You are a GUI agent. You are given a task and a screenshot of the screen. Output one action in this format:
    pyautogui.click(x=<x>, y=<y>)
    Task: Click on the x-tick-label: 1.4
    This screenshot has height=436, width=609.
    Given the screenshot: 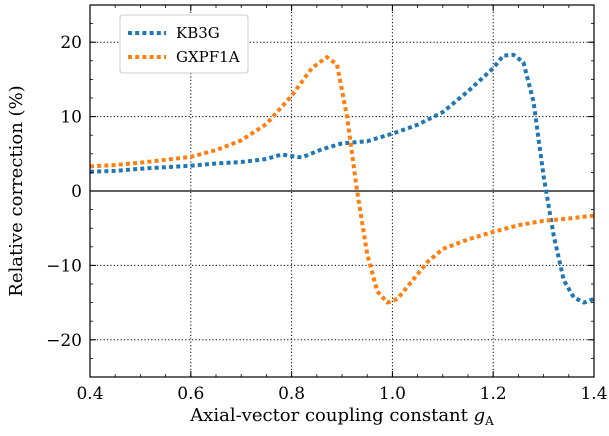 What is the action you would take?
    pyautogui.click(x=593, y=394)
    